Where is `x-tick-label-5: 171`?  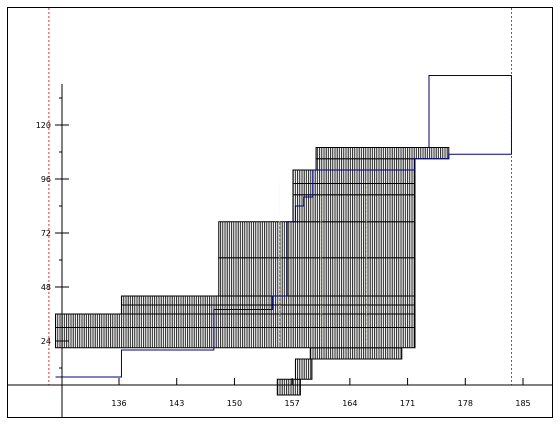 x-tick-label-5: 171 is located at coordinates (407, 403).